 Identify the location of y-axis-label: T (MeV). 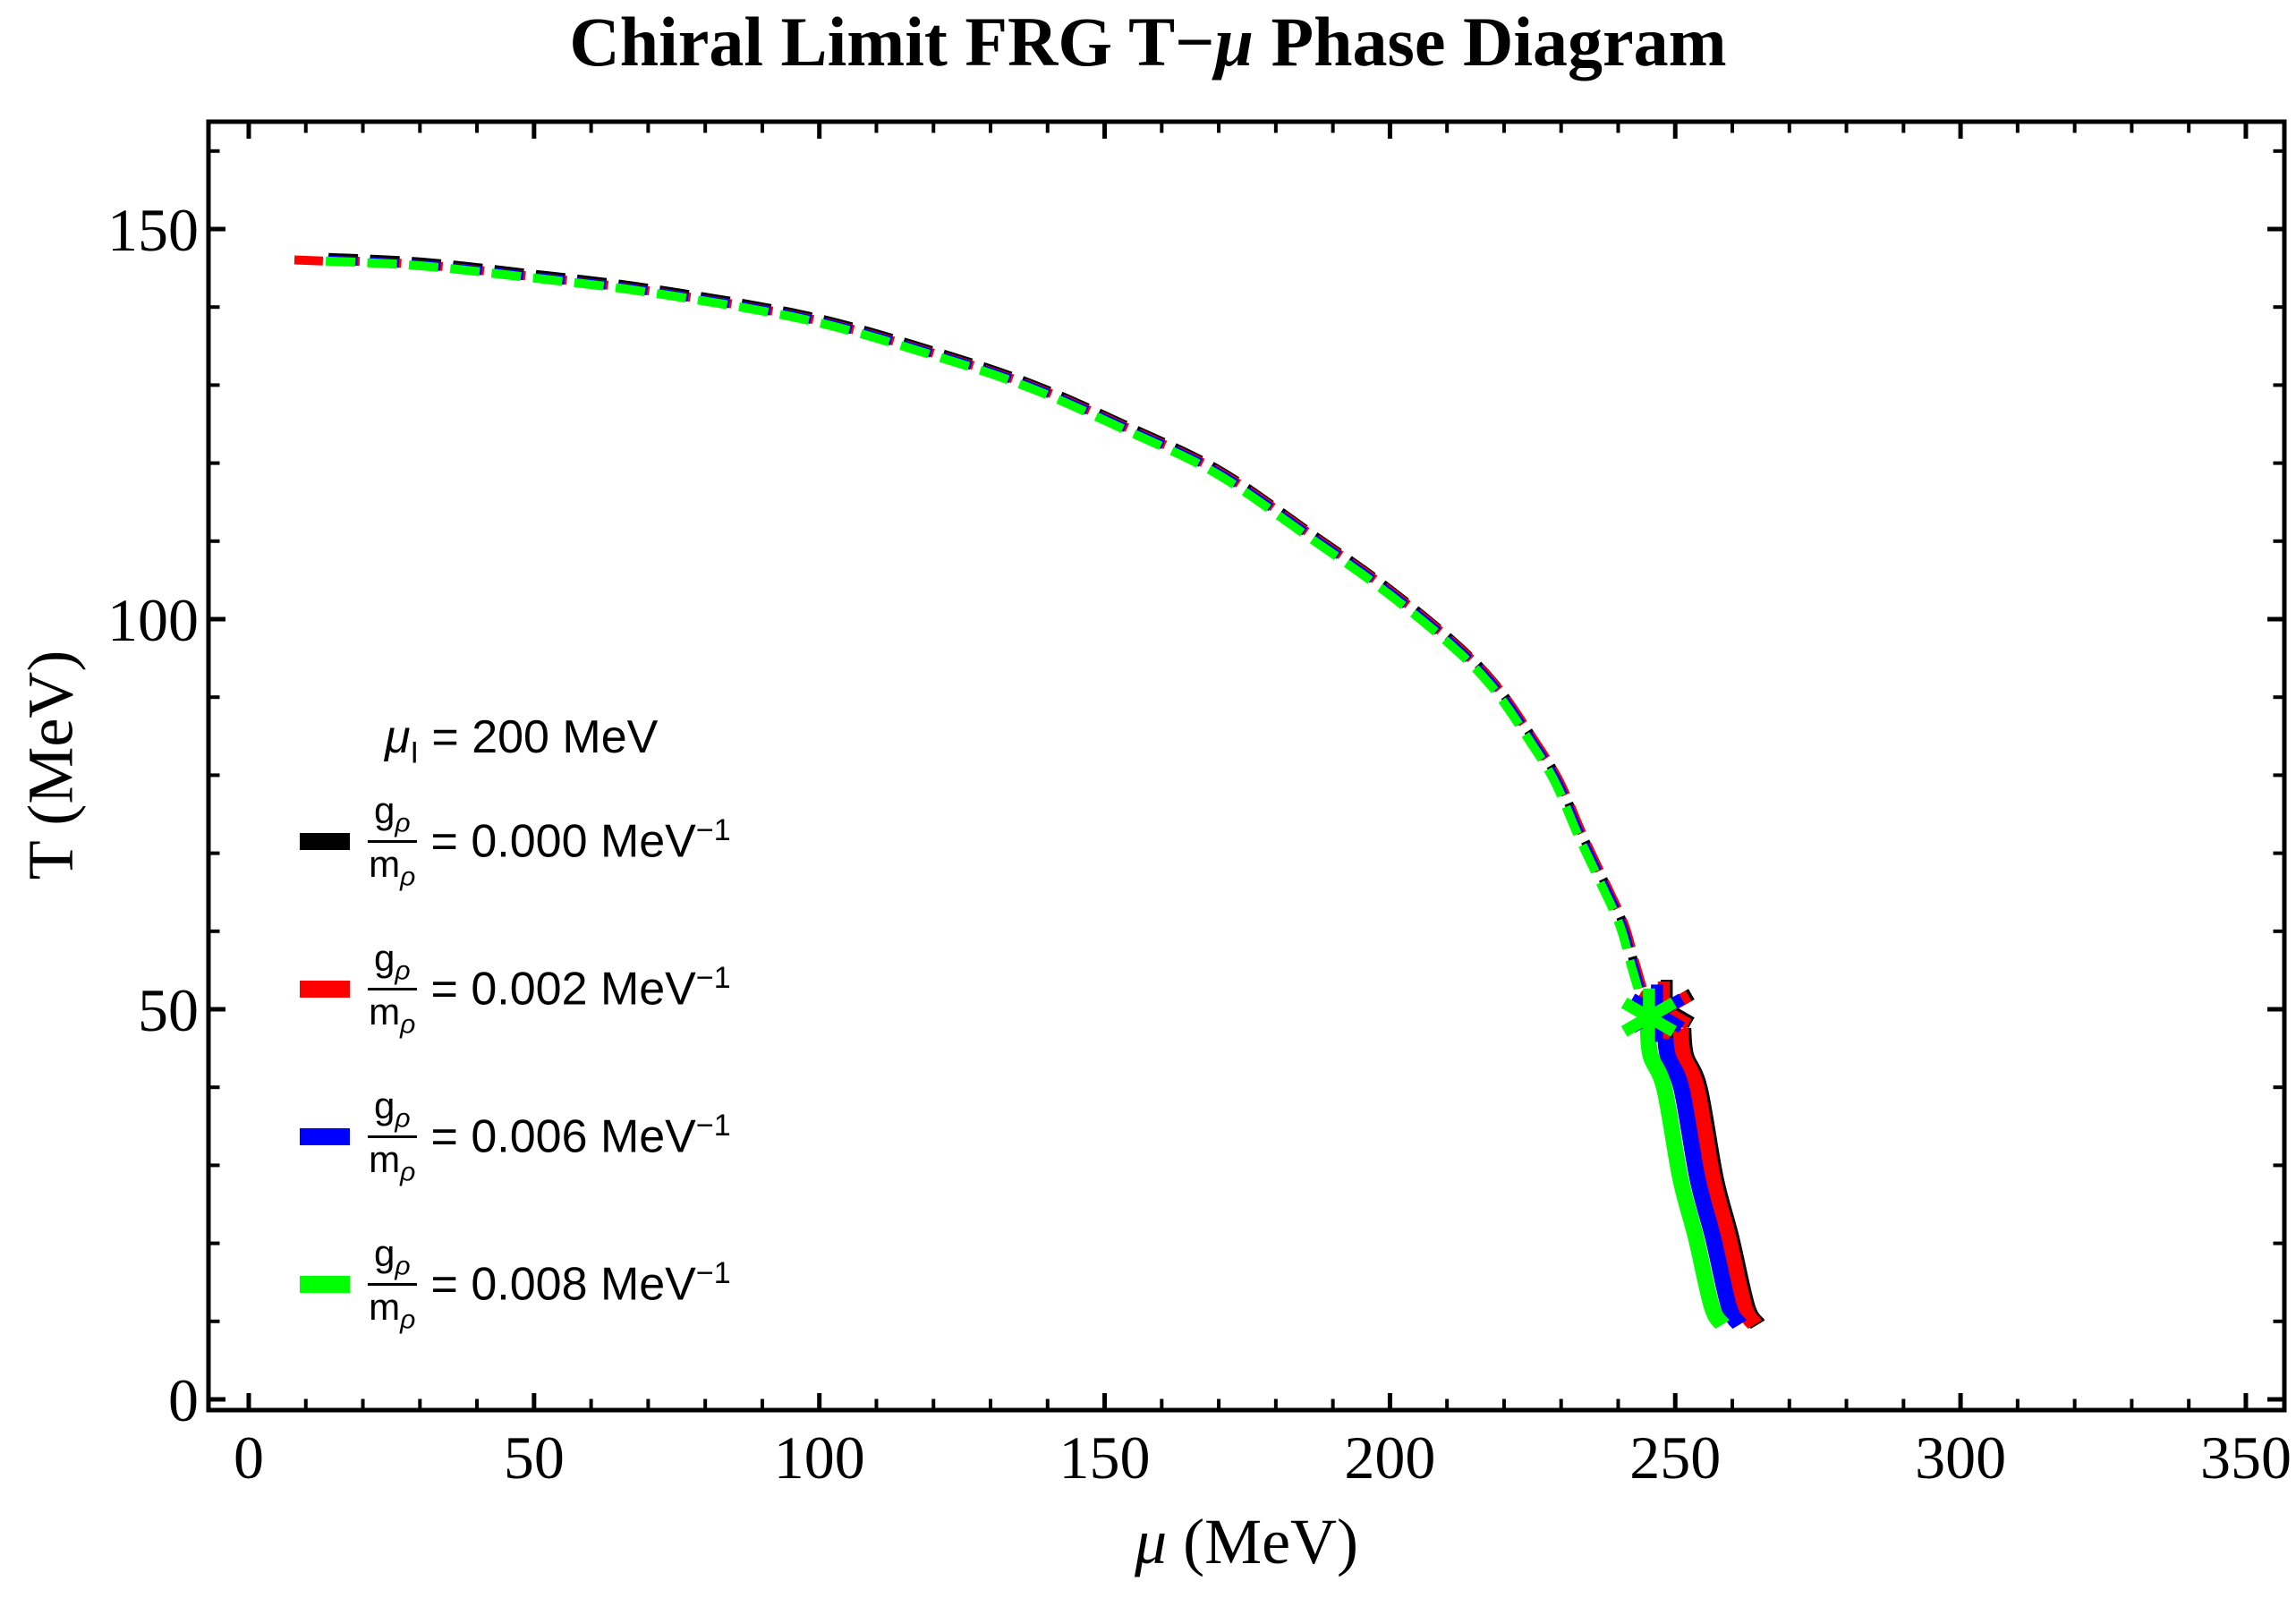
(50, 765).